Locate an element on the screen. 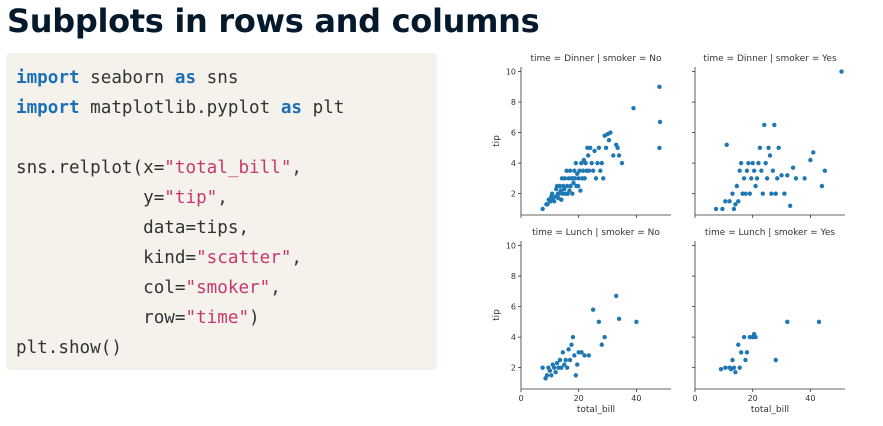 The image size is (883, 426). facet-title: time = Dinner | smoker = No is located at coordinates (596, 59).